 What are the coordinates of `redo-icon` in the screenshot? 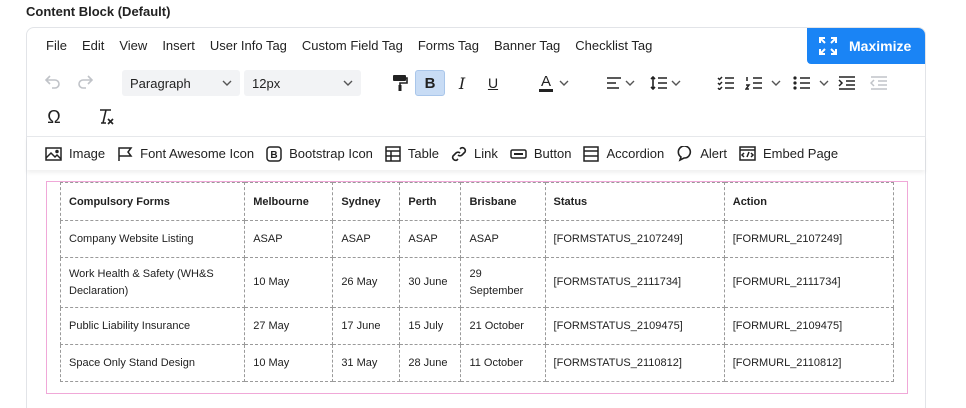 It's located at (85, 82).